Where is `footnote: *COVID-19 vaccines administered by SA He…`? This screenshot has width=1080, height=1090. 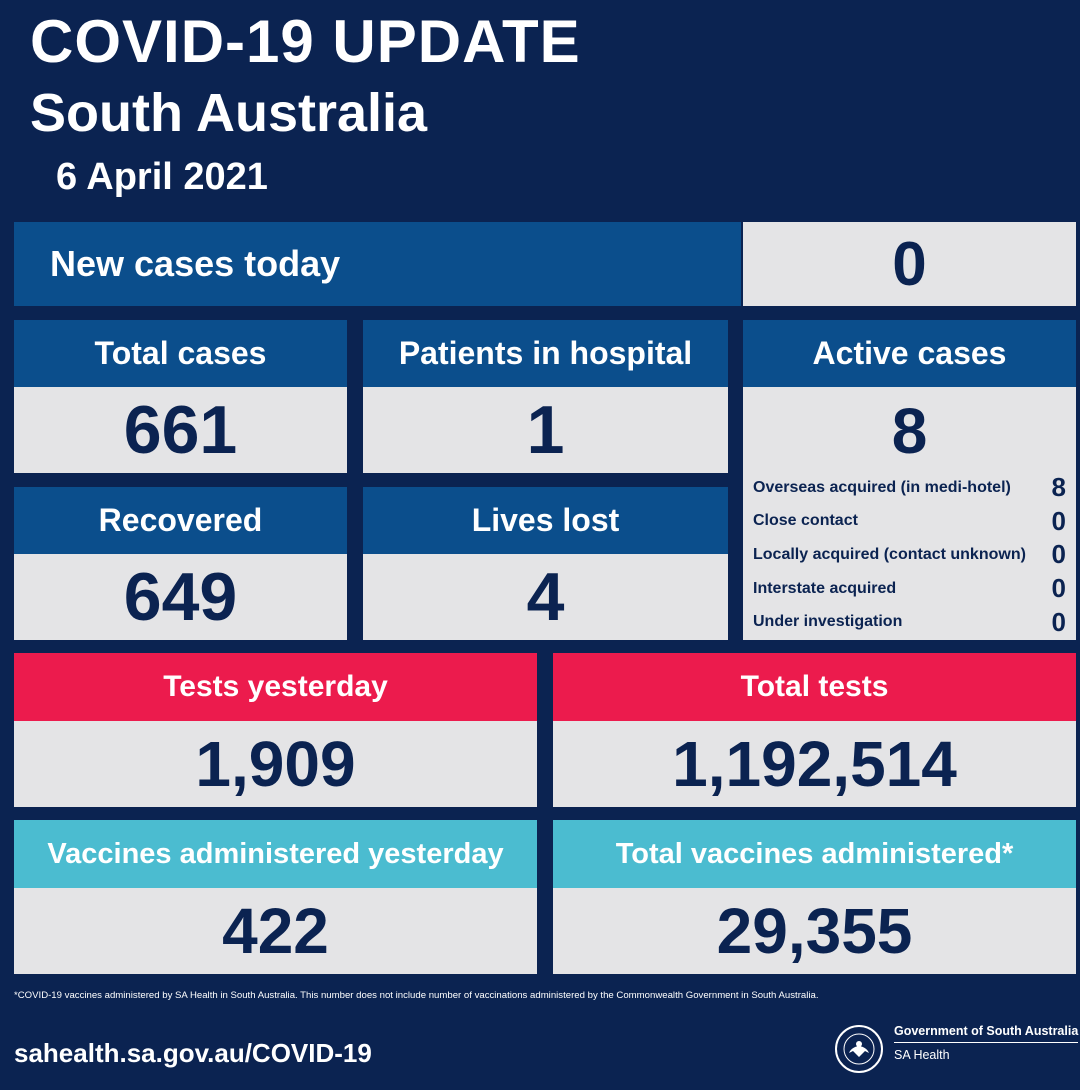 footnote: *COVID-19 vaccines administered by SA He… is located at coordinates (416, 995).